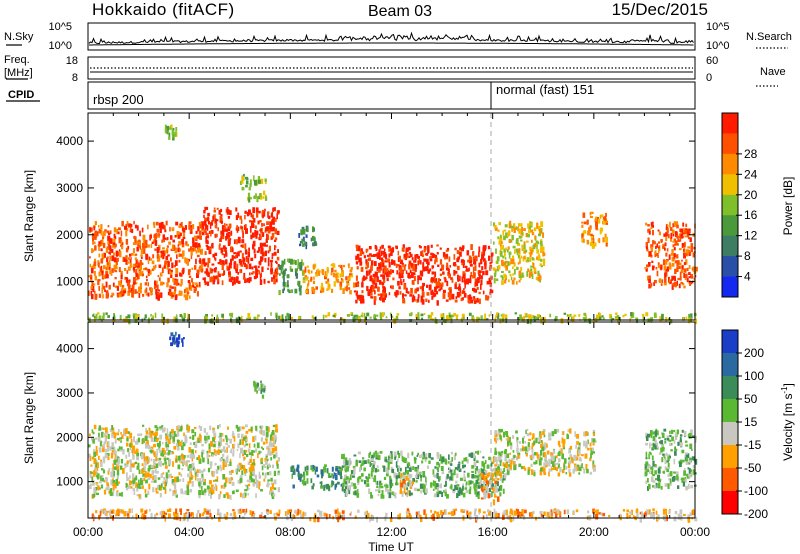 The image size is (800, 554). What do you see at coordinates (747, 256) in the screenshot?
I see `colorbar-tick-label: 8` at bounding box center [747, 256].